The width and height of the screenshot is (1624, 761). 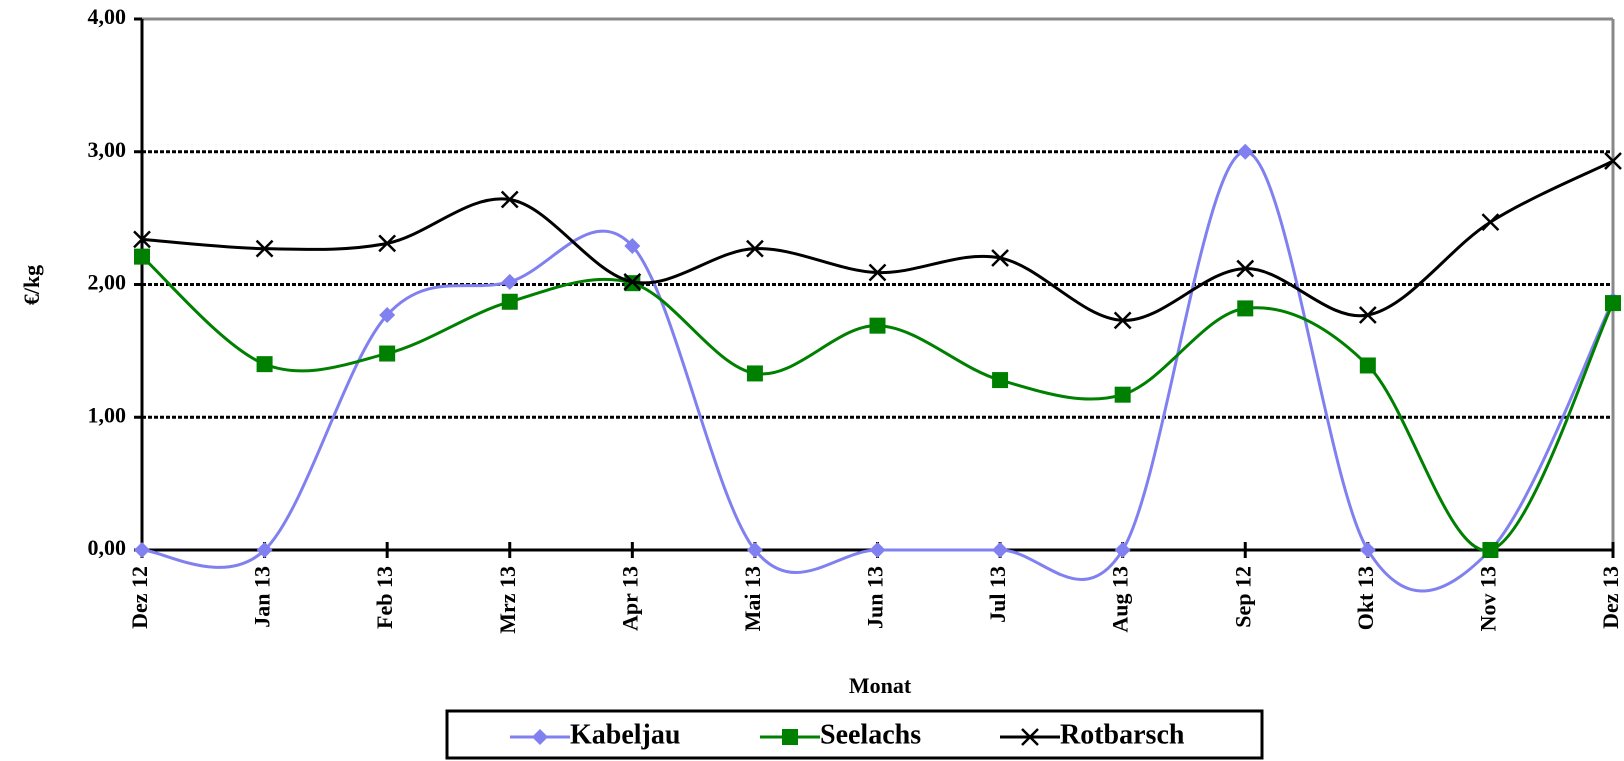 I want to click on legend-label: Seelachs, so click(x=870, y=734).